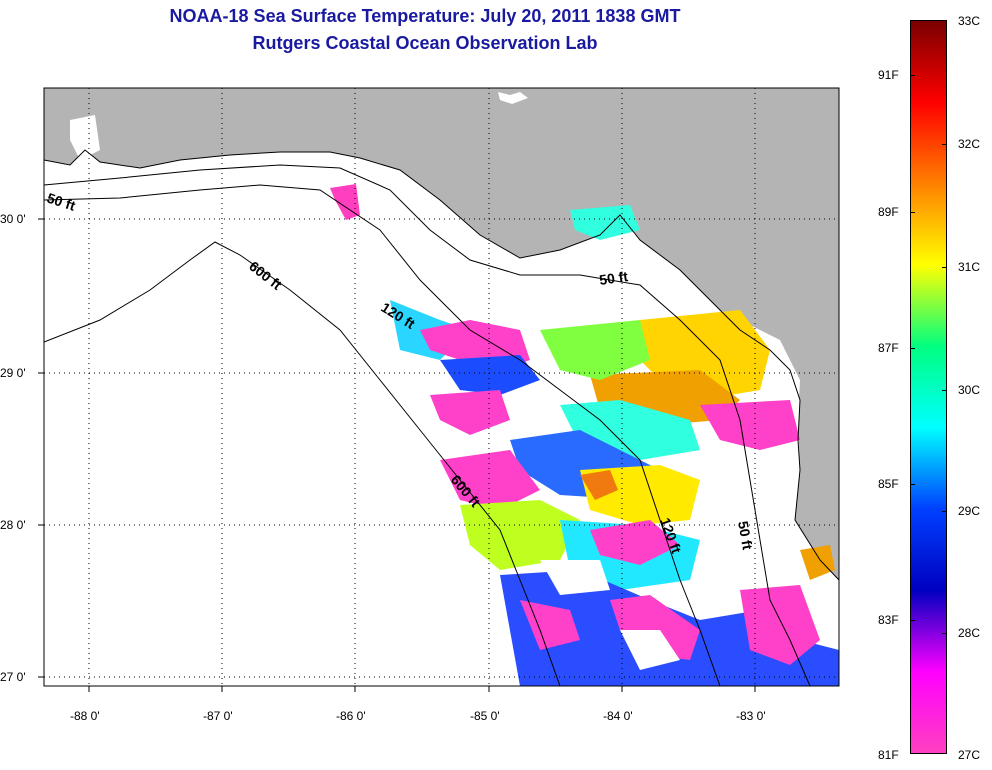 The height and width of the screenshot is (770, 992). What do you see at coordinates (13, 219) in the screenshot?
I see `lat-tick-label: 30 0'` at bounding box center [13, 219].